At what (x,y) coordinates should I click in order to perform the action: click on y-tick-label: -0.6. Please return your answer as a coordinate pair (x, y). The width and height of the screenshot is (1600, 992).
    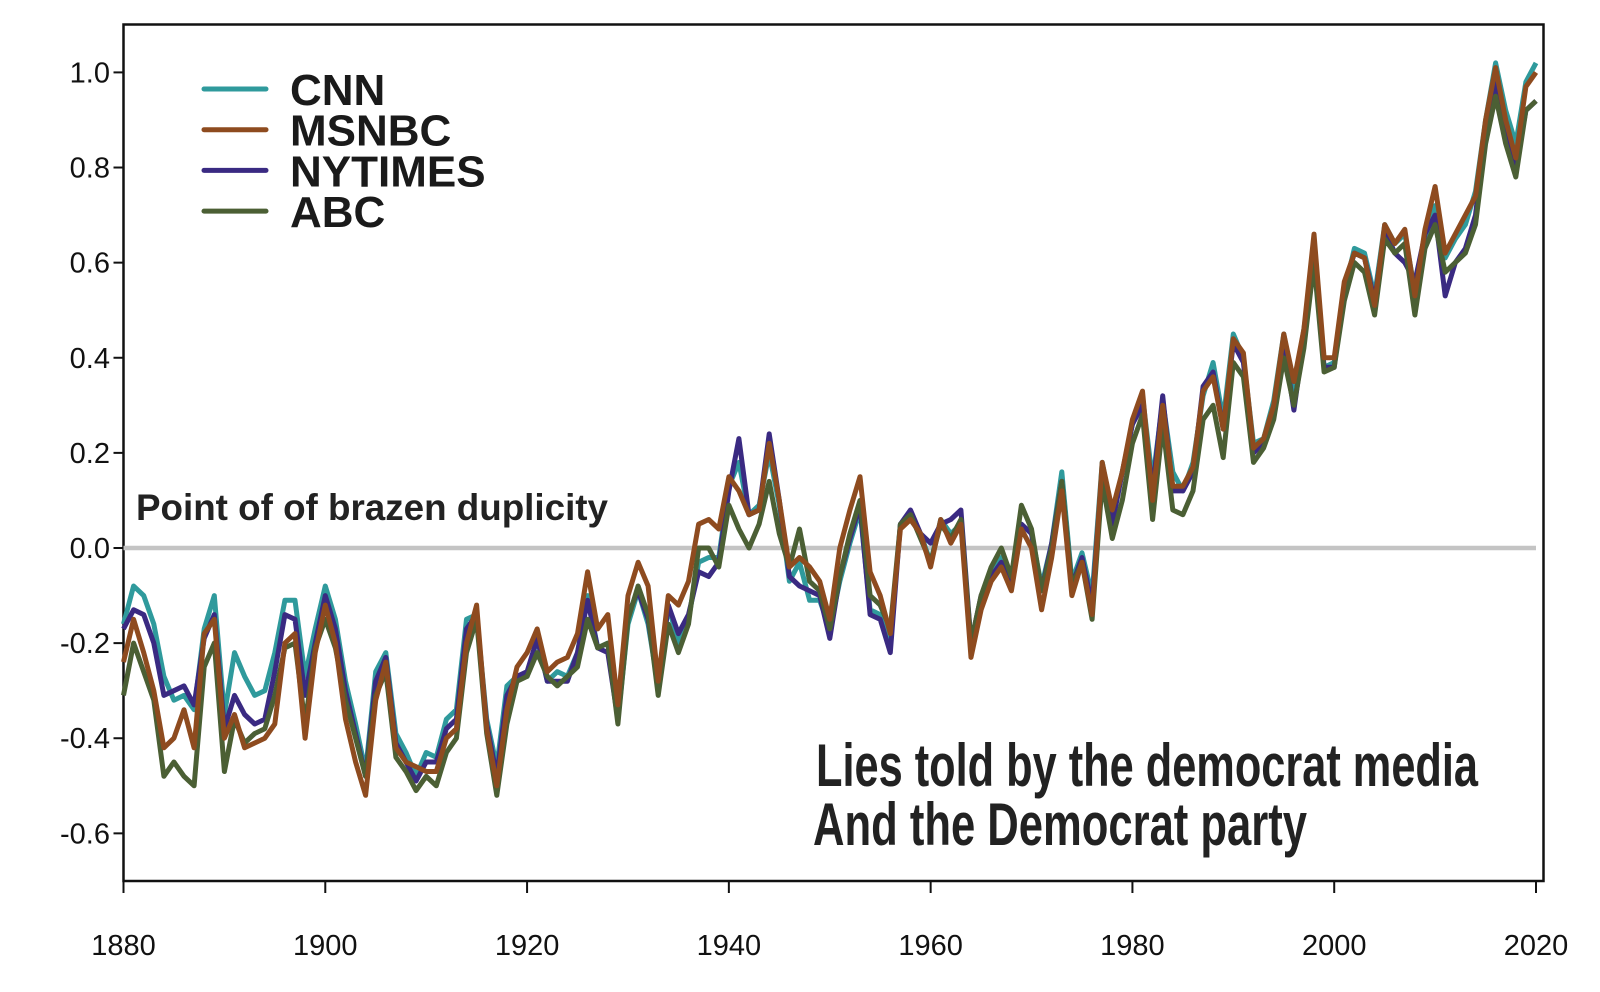
    Looking at the image, I should click on (85, 834).